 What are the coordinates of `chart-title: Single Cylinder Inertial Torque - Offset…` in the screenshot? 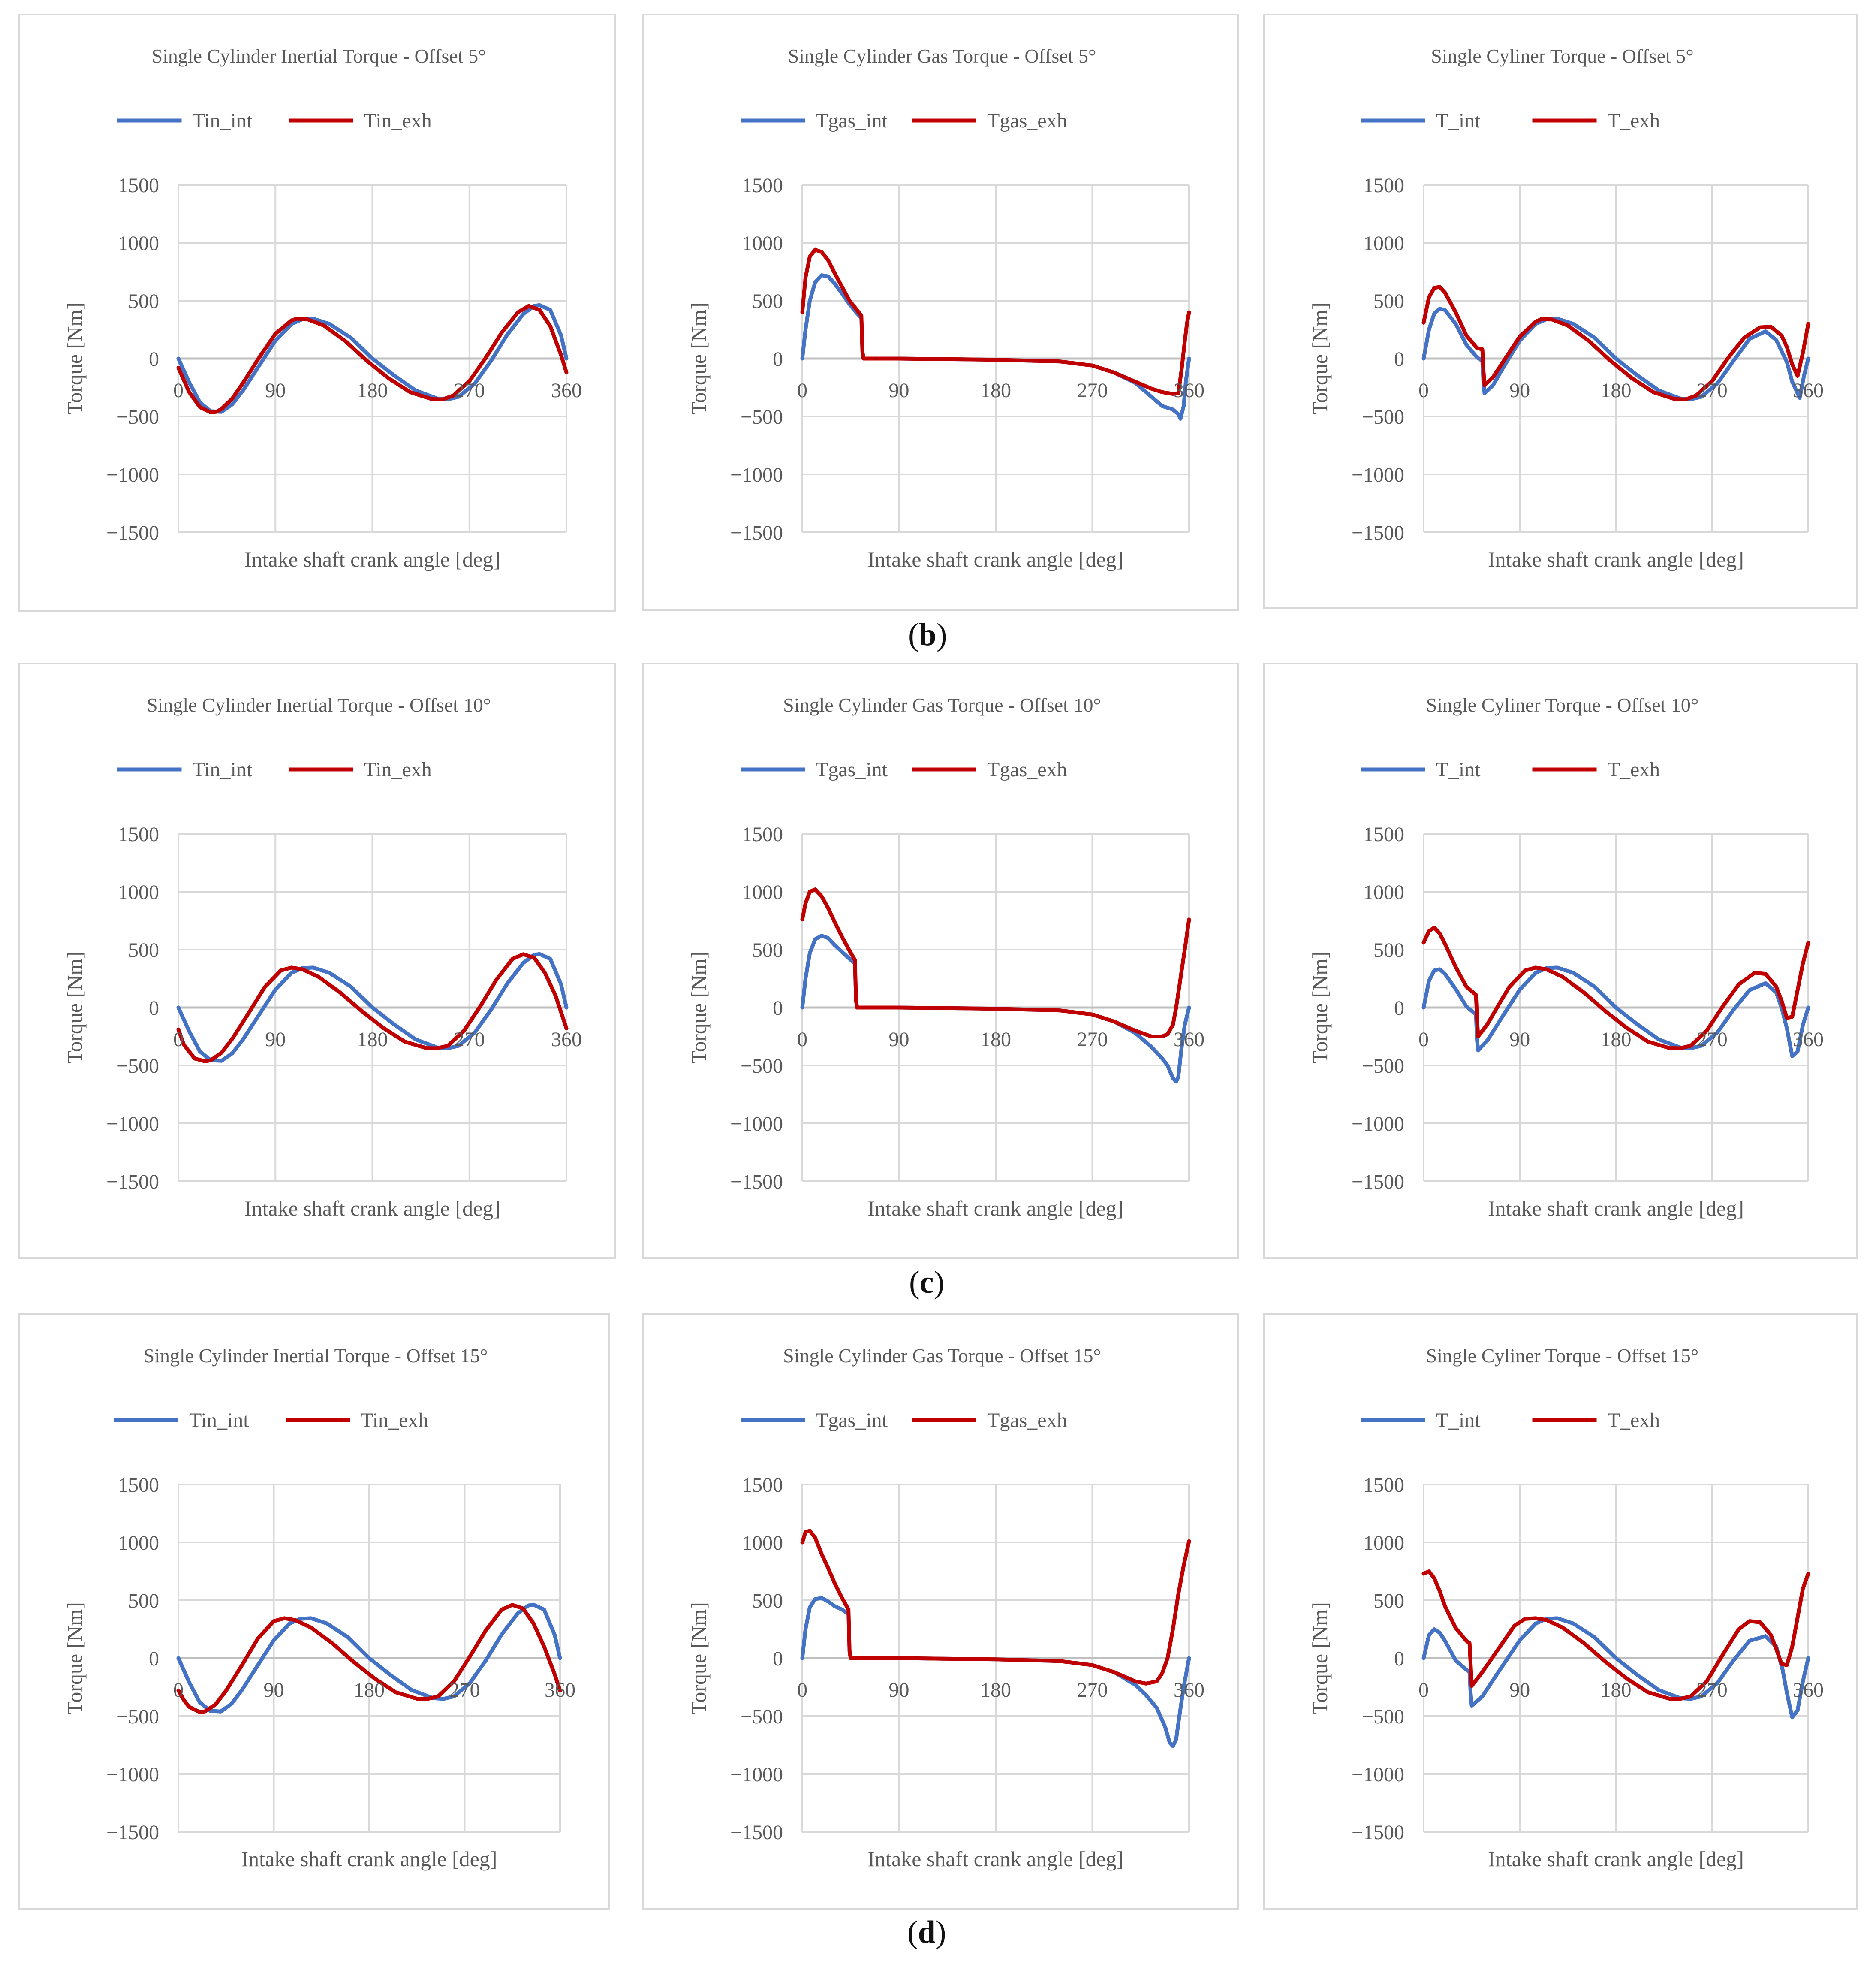 It's located at (319, 705).